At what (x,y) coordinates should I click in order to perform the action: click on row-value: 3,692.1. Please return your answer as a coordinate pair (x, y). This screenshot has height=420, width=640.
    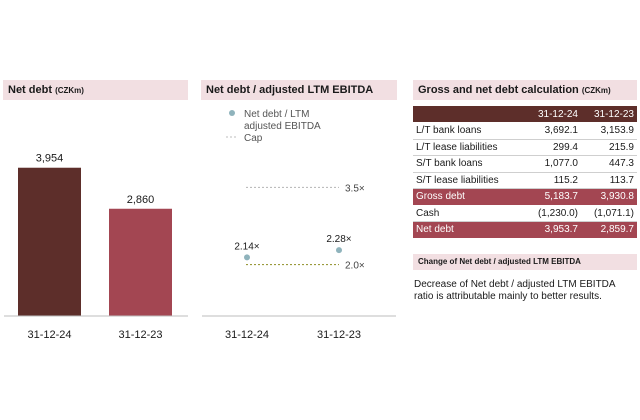
    Looking at the image, I should click on (553, 131).